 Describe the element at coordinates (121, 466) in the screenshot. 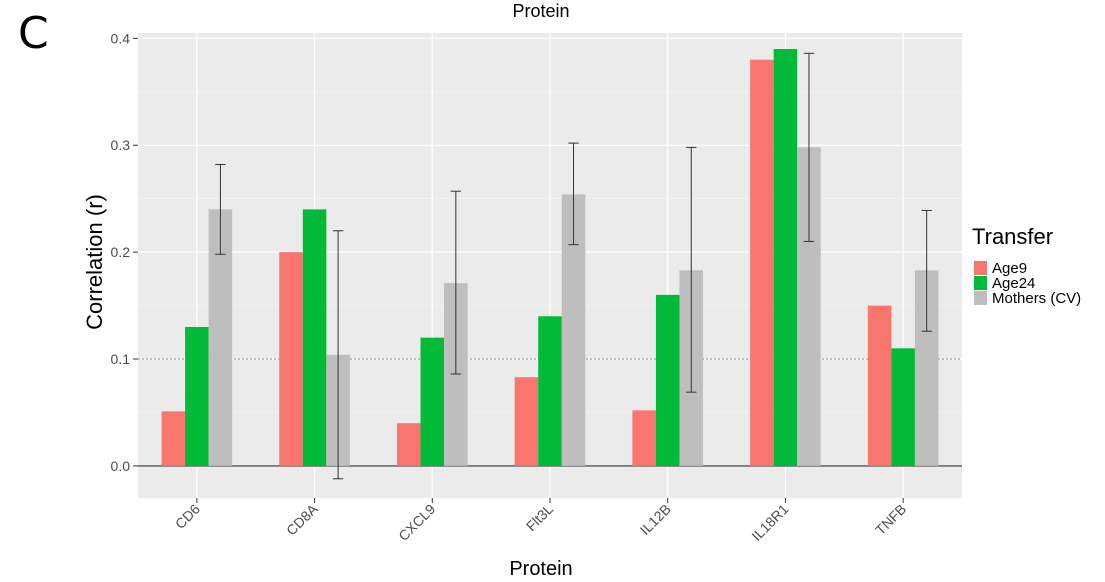

I see `y-tick-label: 0.0` at that location.